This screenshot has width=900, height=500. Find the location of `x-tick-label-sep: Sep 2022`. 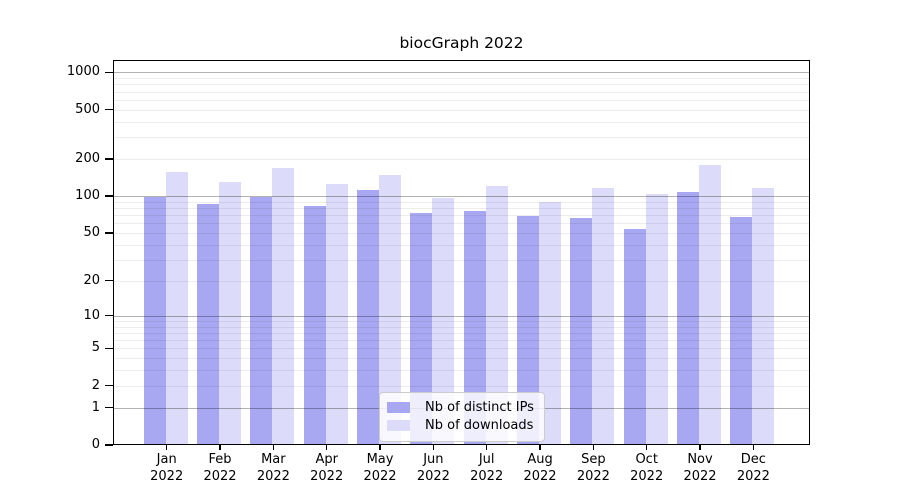

x-tick-label-sep: Sep 2022 is located at coordinates (593, 468).